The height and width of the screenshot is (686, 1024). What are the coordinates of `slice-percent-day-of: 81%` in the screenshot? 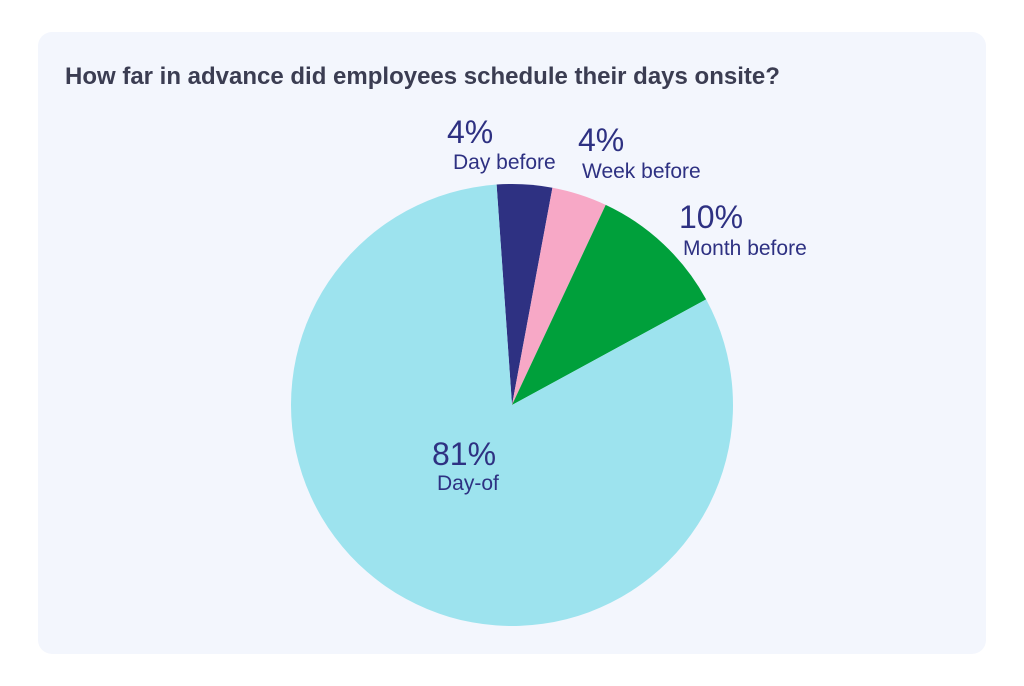 It's located at (464, 454).